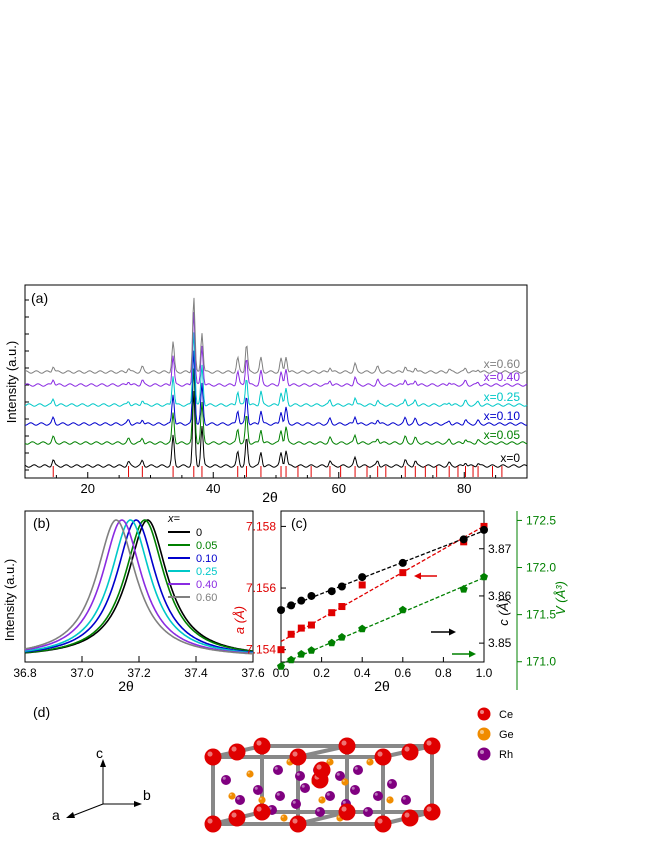 The image size is (664, 860). I want to click on panel-a-ylabel: Intensity (a.u.), so click(11, 382).